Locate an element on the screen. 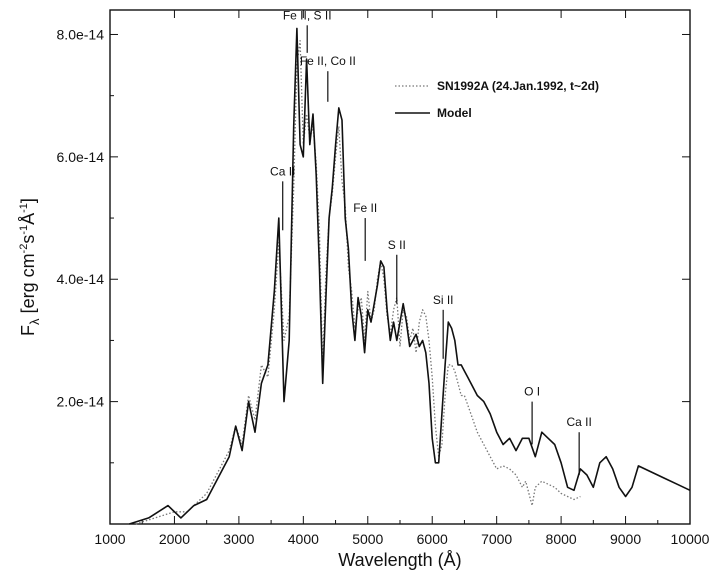 Image resolution: width=716 pixels, height=571 pixels. x-tick-label: 2000 is located at coordinates (174, 539).